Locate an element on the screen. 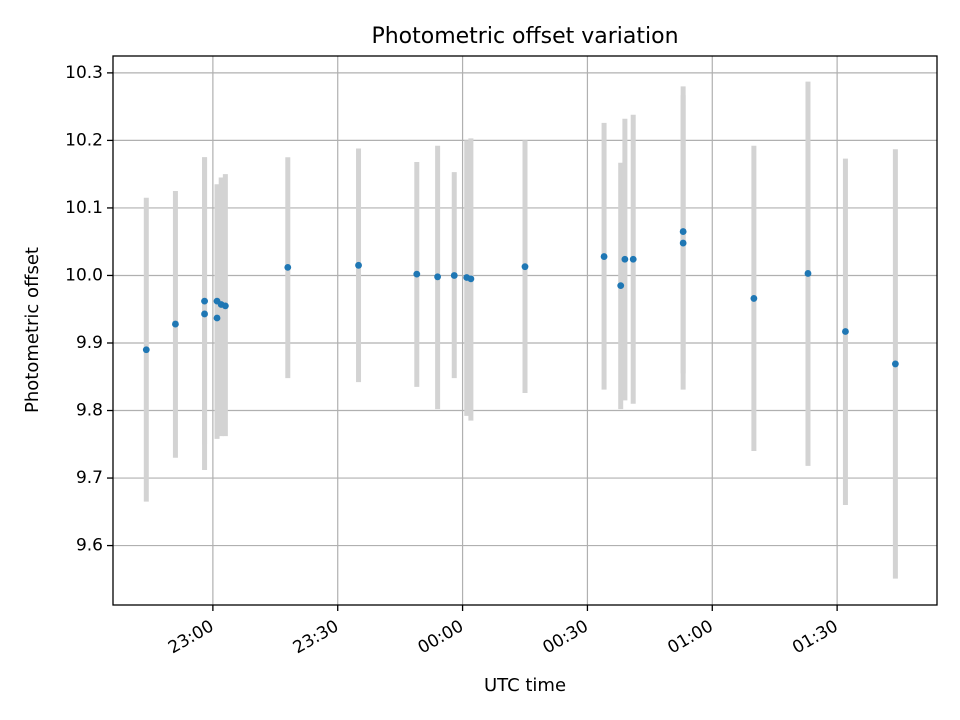 Image resolution: width=960 pixels, height=720 pixels. y-tick-label: 9.6 is located at coordinates (89, 546).